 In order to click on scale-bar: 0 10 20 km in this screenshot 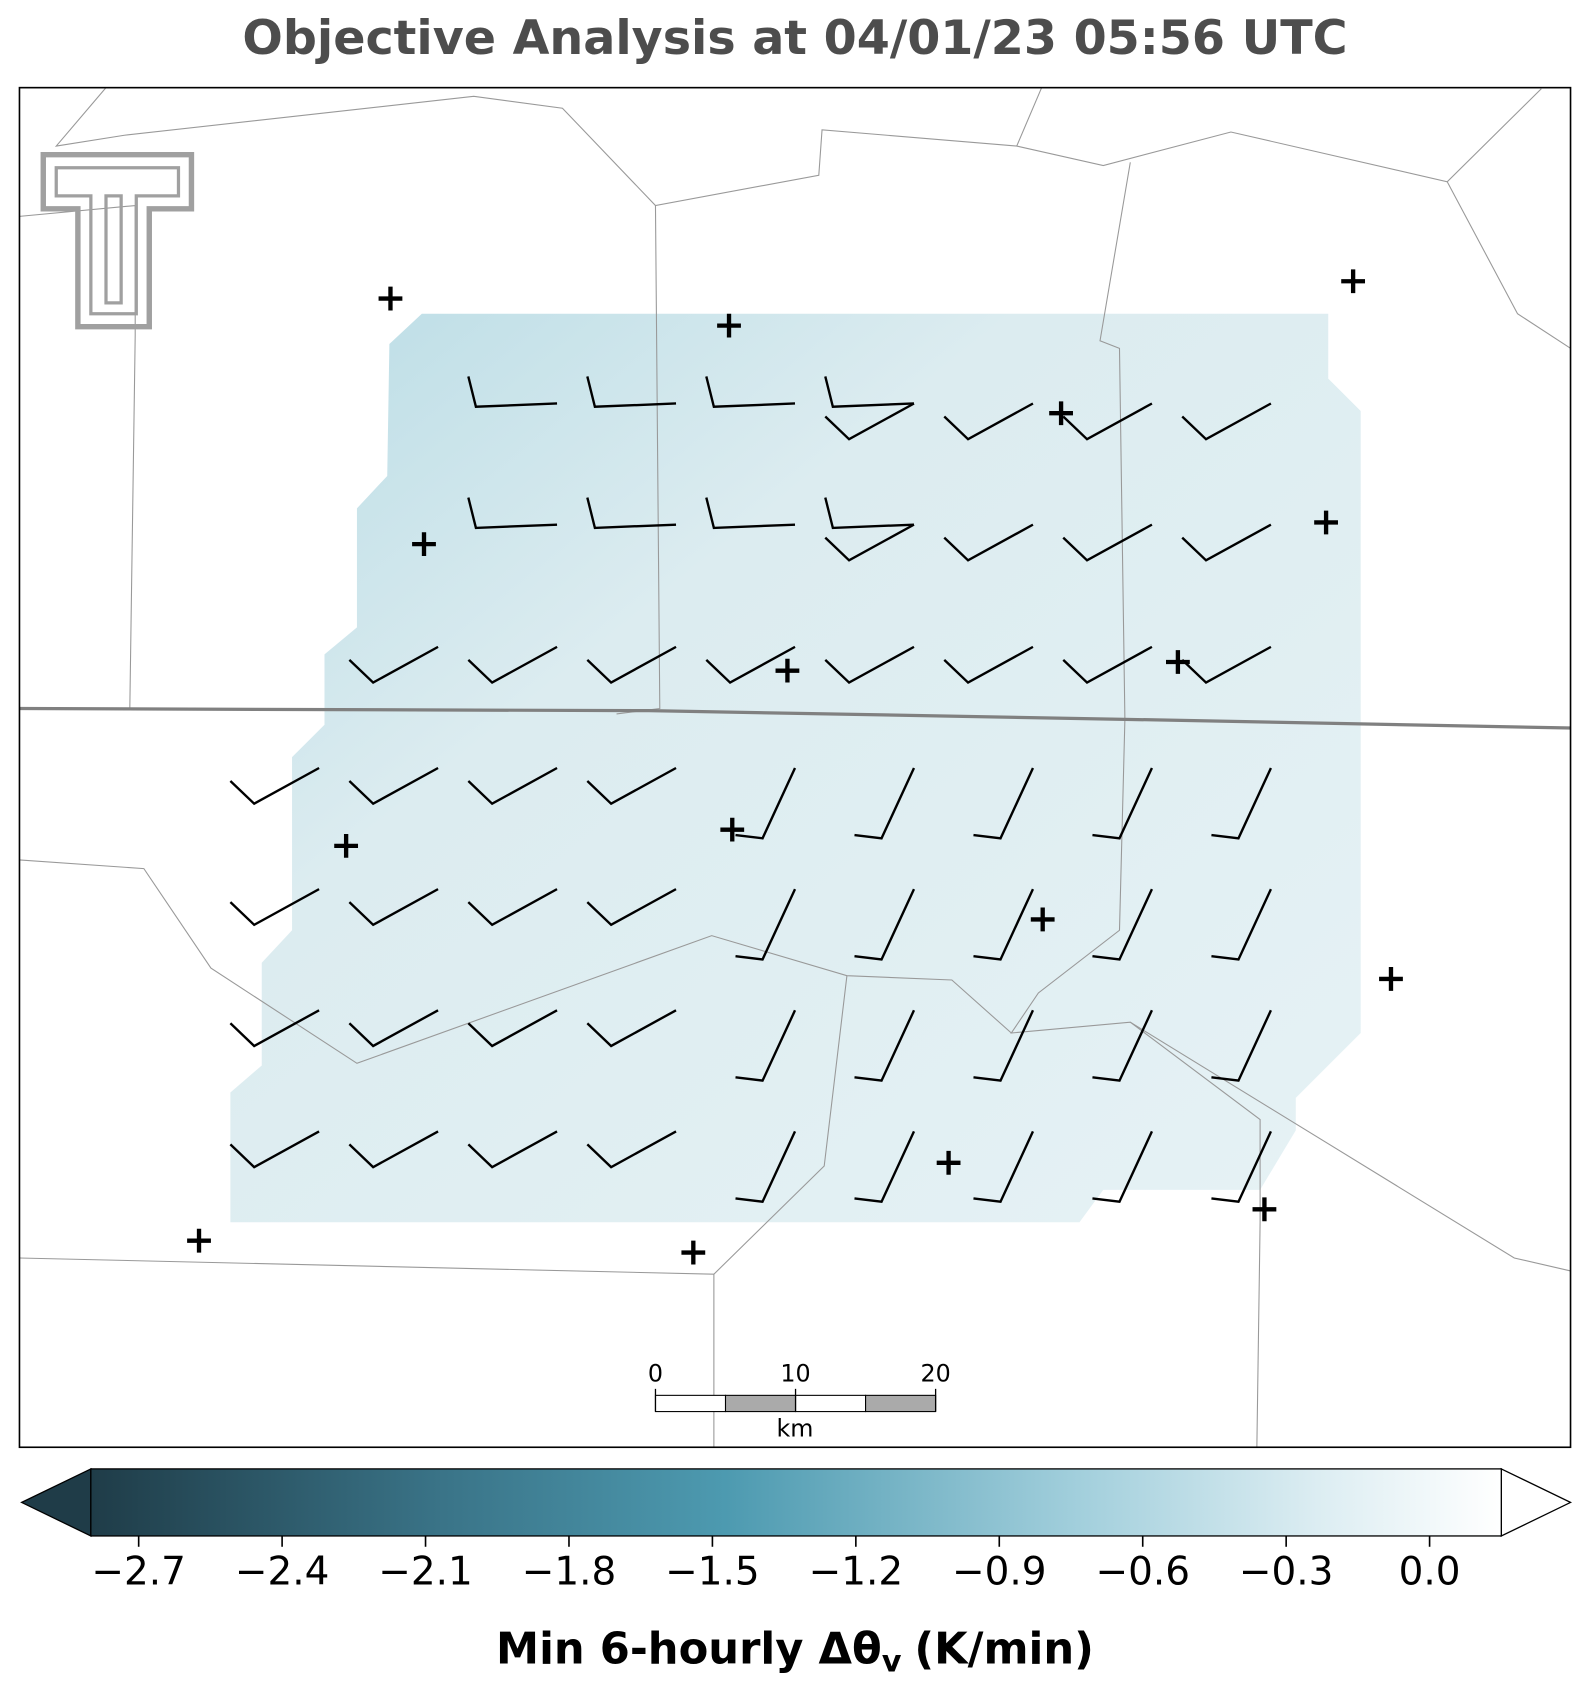, I will do `click(799, 1400)`.